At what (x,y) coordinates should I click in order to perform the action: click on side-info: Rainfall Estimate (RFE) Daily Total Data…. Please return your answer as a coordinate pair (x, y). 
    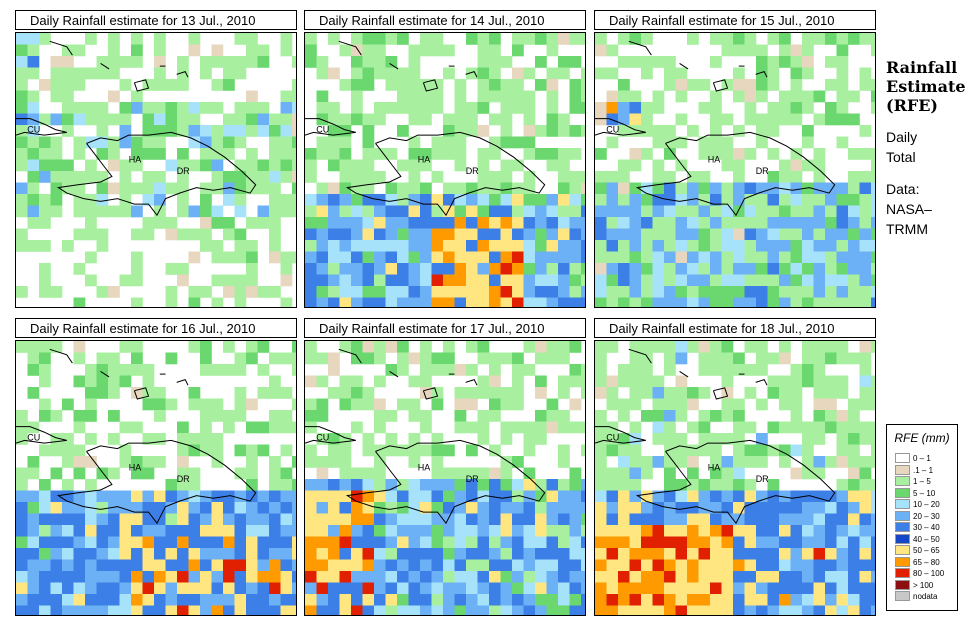
    Looking at the image, I should click on (928, 148).